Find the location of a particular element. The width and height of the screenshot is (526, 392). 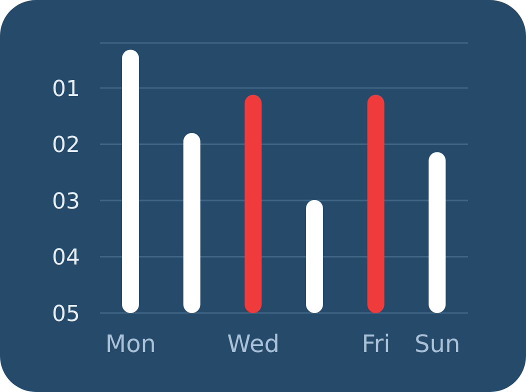

x-tick-label: Sun is located at coordinates (437, 344).